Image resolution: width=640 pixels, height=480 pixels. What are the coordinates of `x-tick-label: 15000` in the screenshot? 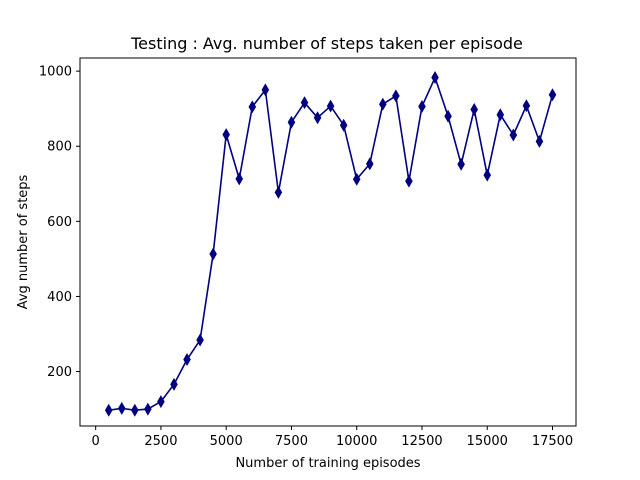 It's located at (487, 441).